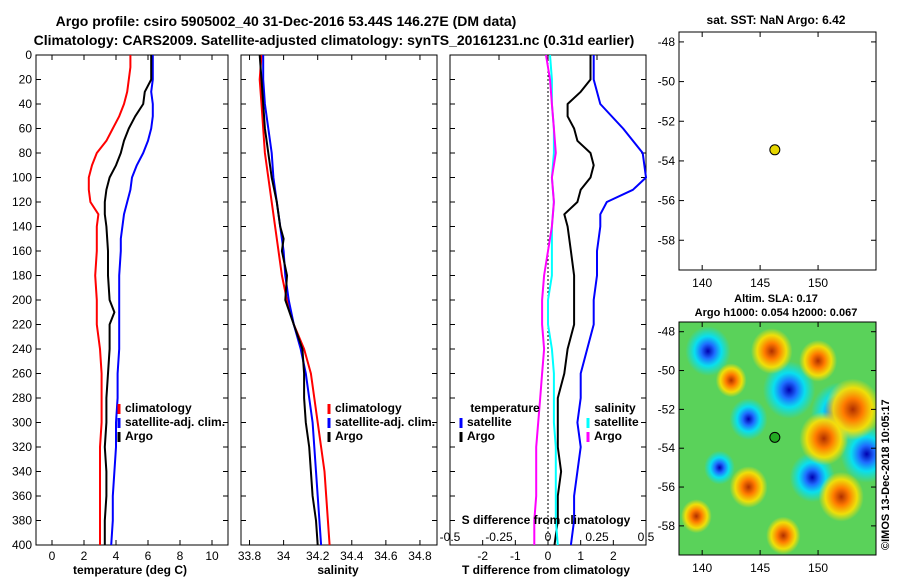  What do you see at coordinates (180, 556) in the screenshot?
I see `temperature-xtick-label: 8` at bounding box center [180, 556].